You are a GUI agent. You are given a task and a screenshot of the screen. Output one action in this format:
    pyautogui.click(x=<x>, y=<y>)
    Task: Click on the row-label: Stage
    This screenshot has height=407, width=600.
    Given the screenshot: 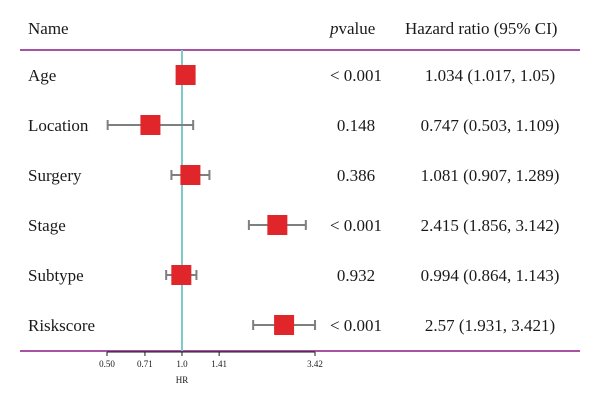 What is the action you would take?
    pyautogui.click(x=47, y=225)
    